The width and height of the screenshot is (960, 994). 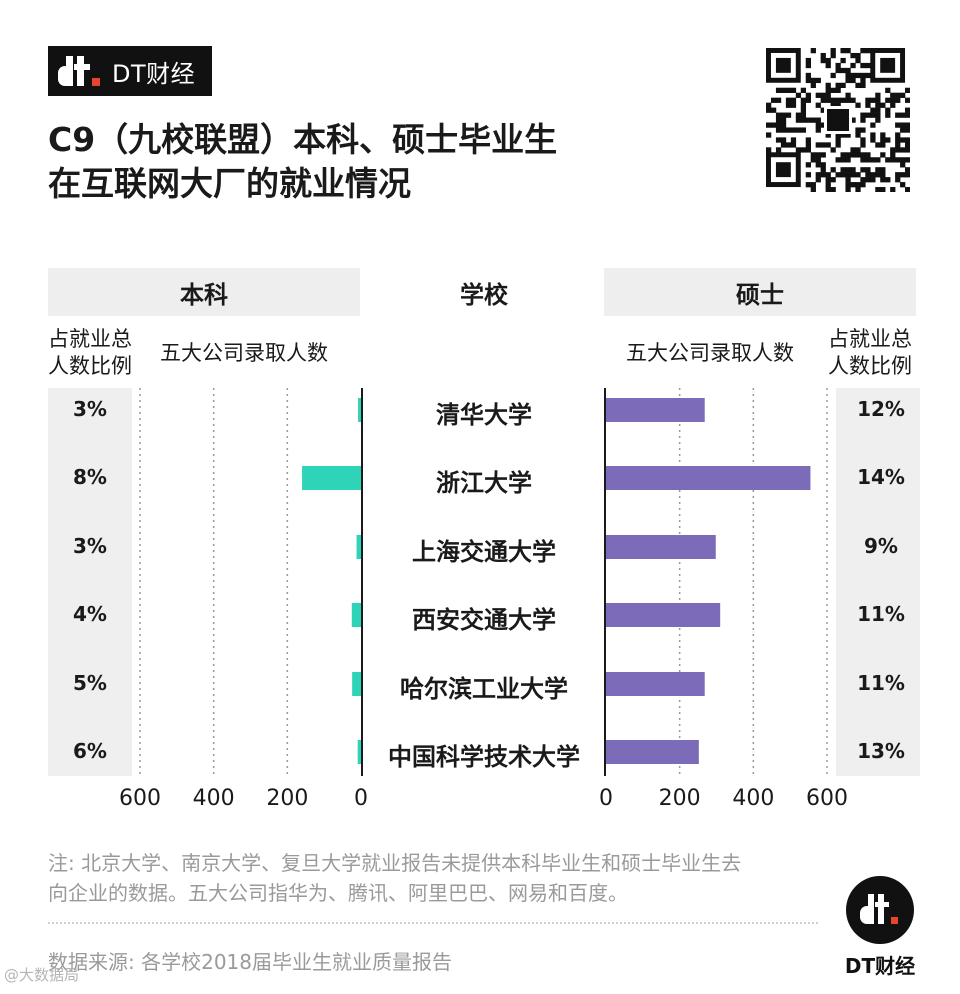 I want to click on footer-brand-label: DT财经, so click(x=880, y=966).